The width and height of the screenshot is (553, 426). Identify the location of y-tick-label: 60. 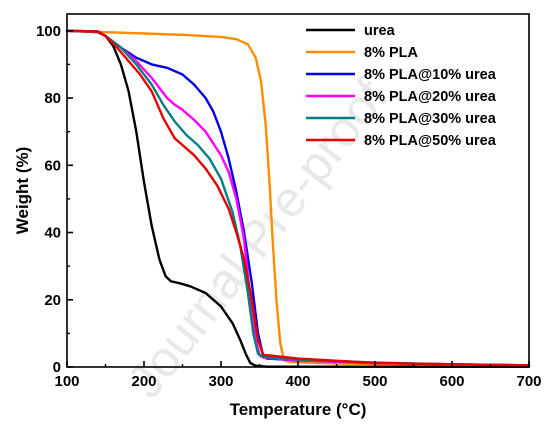
(52, 165).